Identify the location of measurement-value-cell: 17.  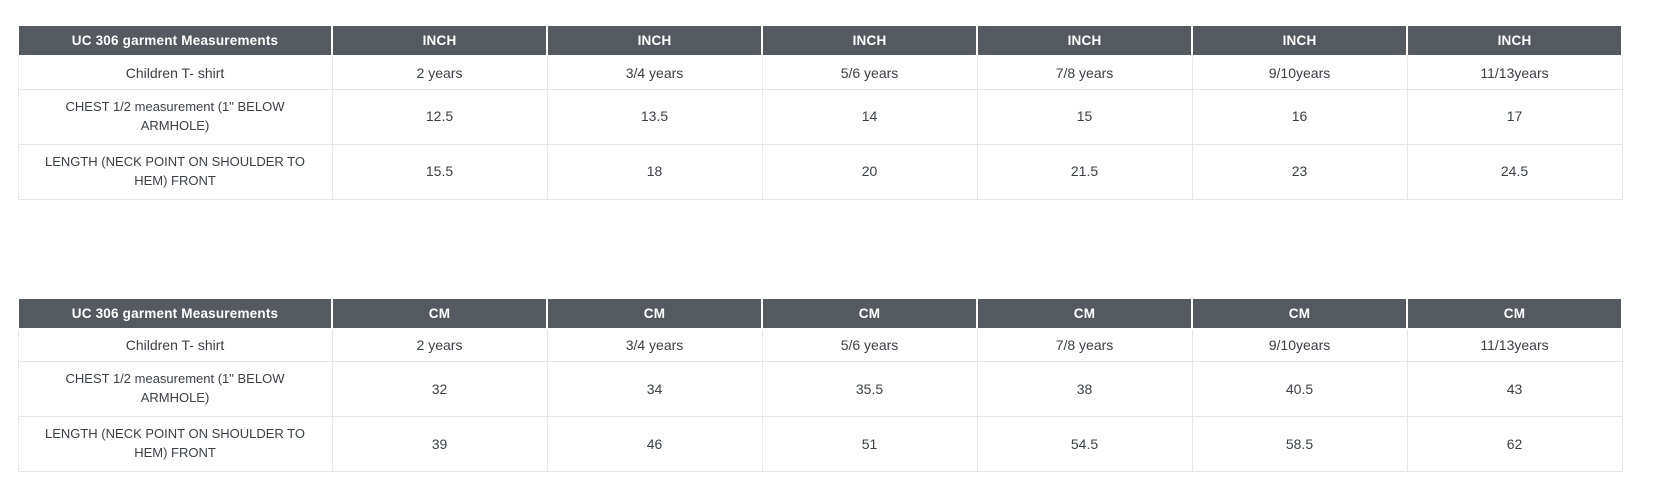
(1514, 116).